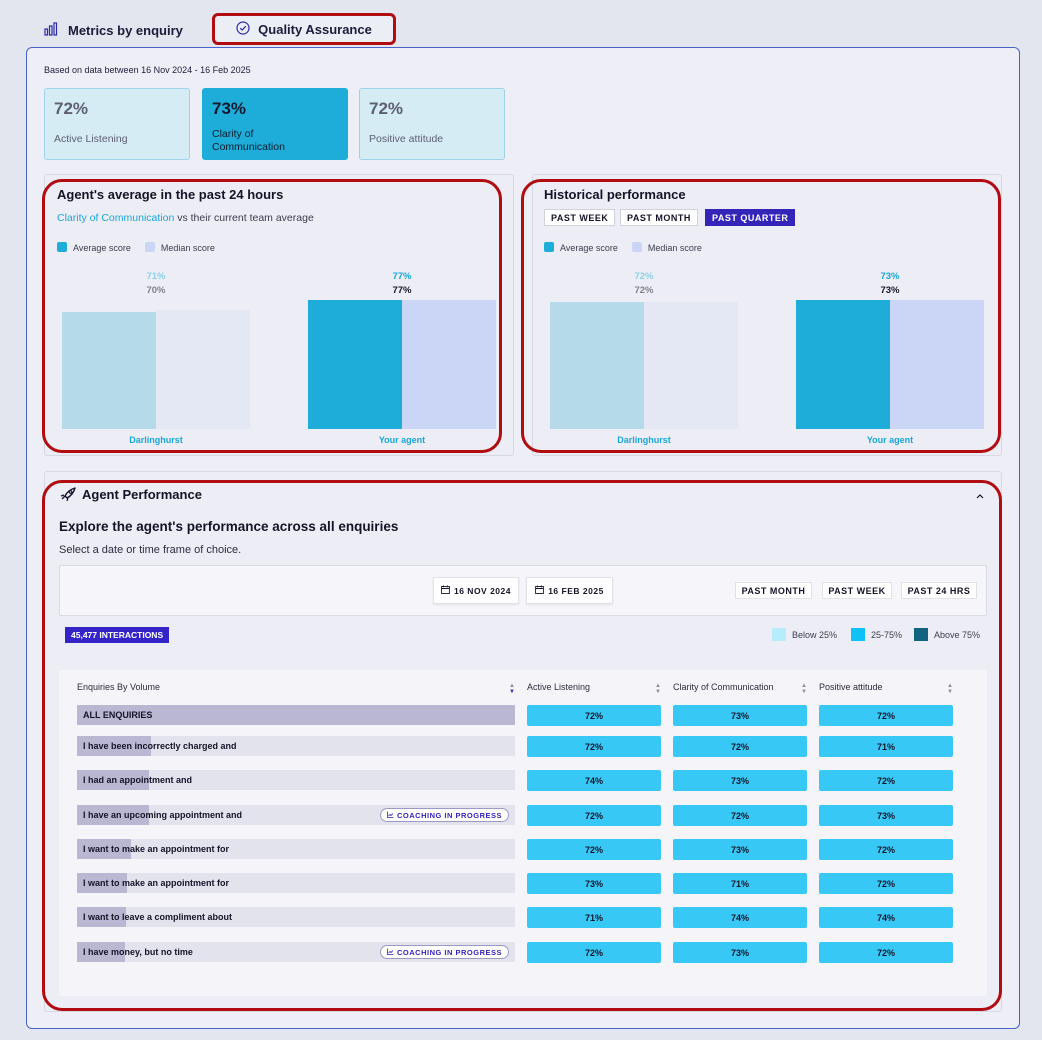 The height and width of the screenshot is (1040, 1042). Describe the element at coordinates (580, 217) in the screenshot. I see `past-week-button: PAST WEEK` at that location.